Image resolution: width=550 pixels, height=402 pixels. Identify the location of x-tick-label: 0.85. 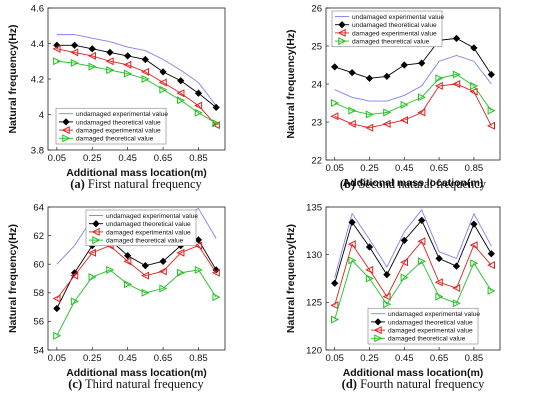
(198, 158).